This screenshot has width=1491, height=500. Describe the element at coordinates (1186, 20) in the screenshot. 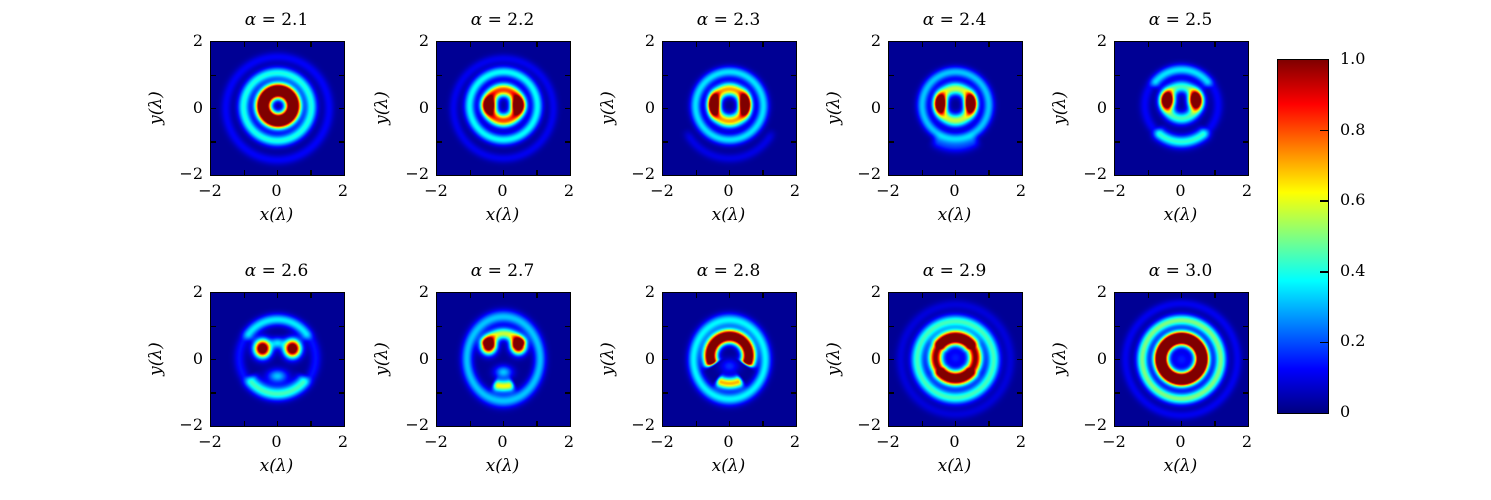

I see `alpha-value: = 2.5` at that location.